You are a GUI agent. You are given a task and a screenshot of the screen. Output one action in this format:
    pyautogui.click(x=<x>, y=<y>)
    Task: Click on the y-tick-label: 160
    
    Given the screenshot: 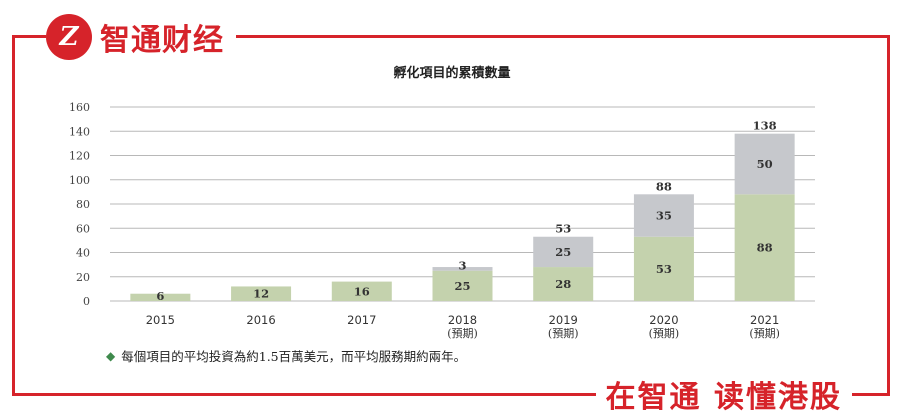 What is the action you would take?
    pyautogui.click(x=79, y=107)
    